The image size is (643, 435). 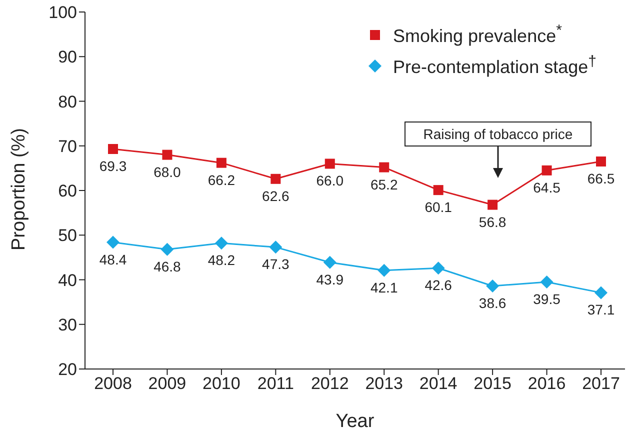 What do you see at coordinates (492, 302) in the screenshot?
I see `data-label: 38.6` at bounding box center [492, 302].